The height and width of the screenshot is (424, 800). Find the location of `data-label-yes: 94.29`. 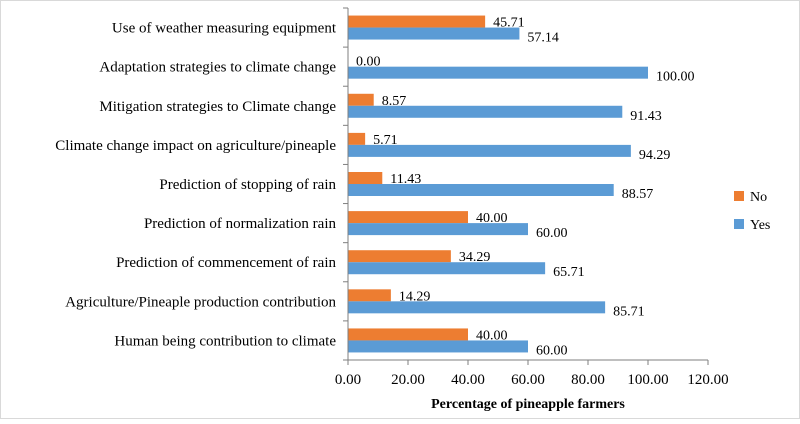

data-label-yes: 94.29 is located at coordinates (655, 155).